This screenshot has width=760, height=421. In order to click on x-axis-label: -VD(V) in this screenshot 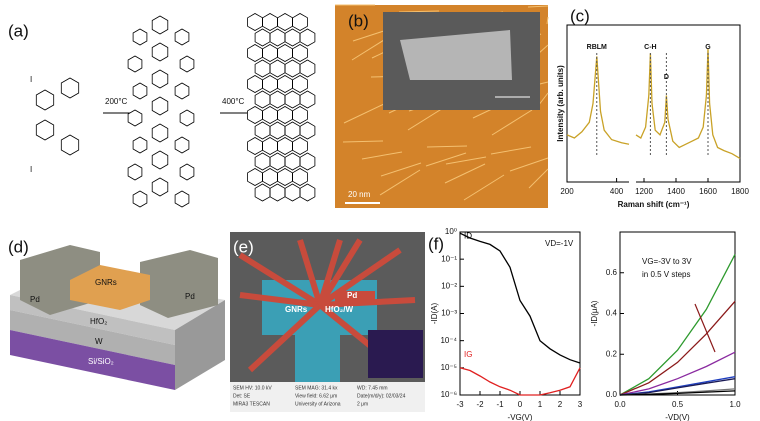, I will do `click(677, 417)`.